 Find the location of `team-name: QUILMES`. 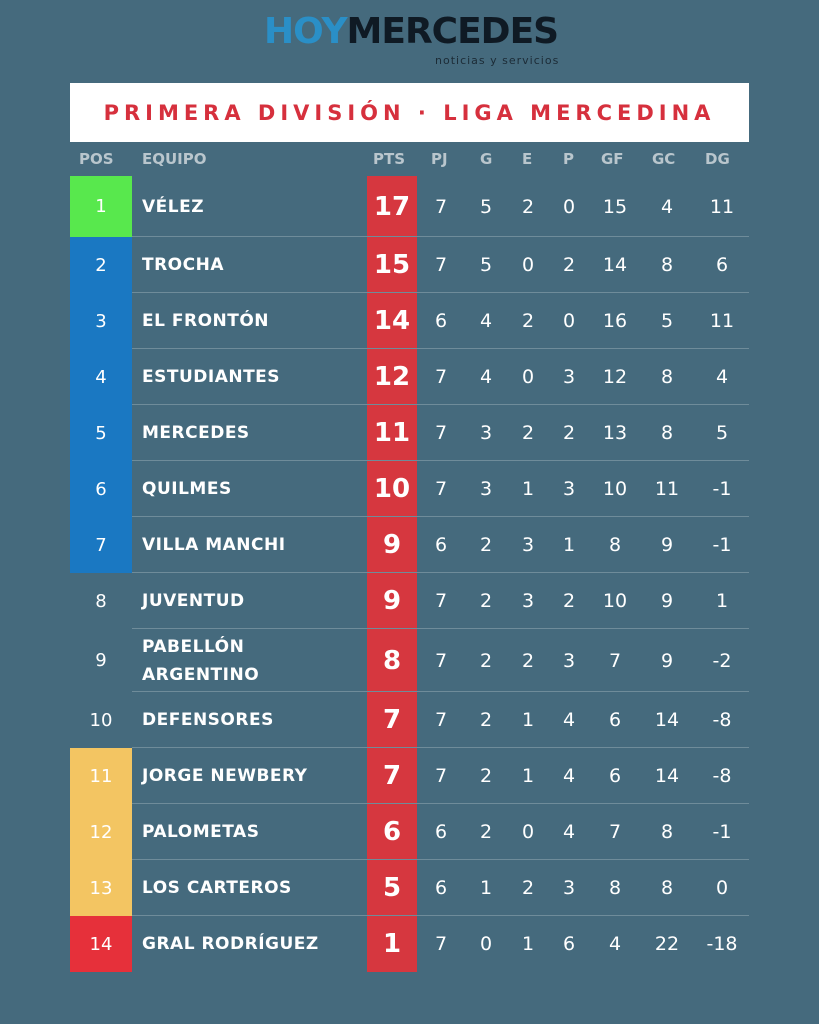

team-name: QUILMES is located at coordinates (187, 489).